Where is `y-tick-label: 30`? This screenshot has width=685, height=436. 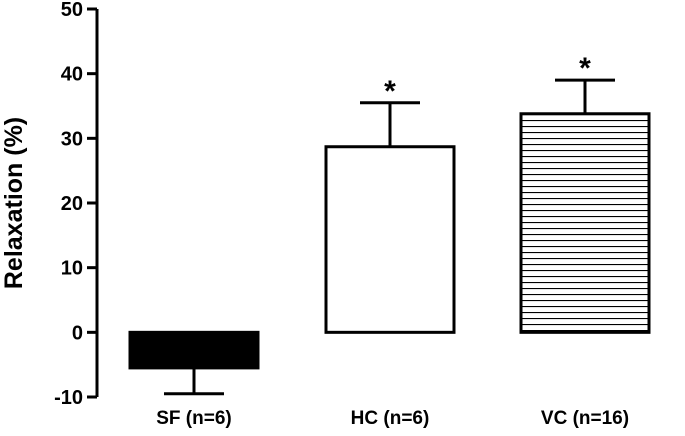
y-tick-label: 30 is located at coordinates (72, 139).